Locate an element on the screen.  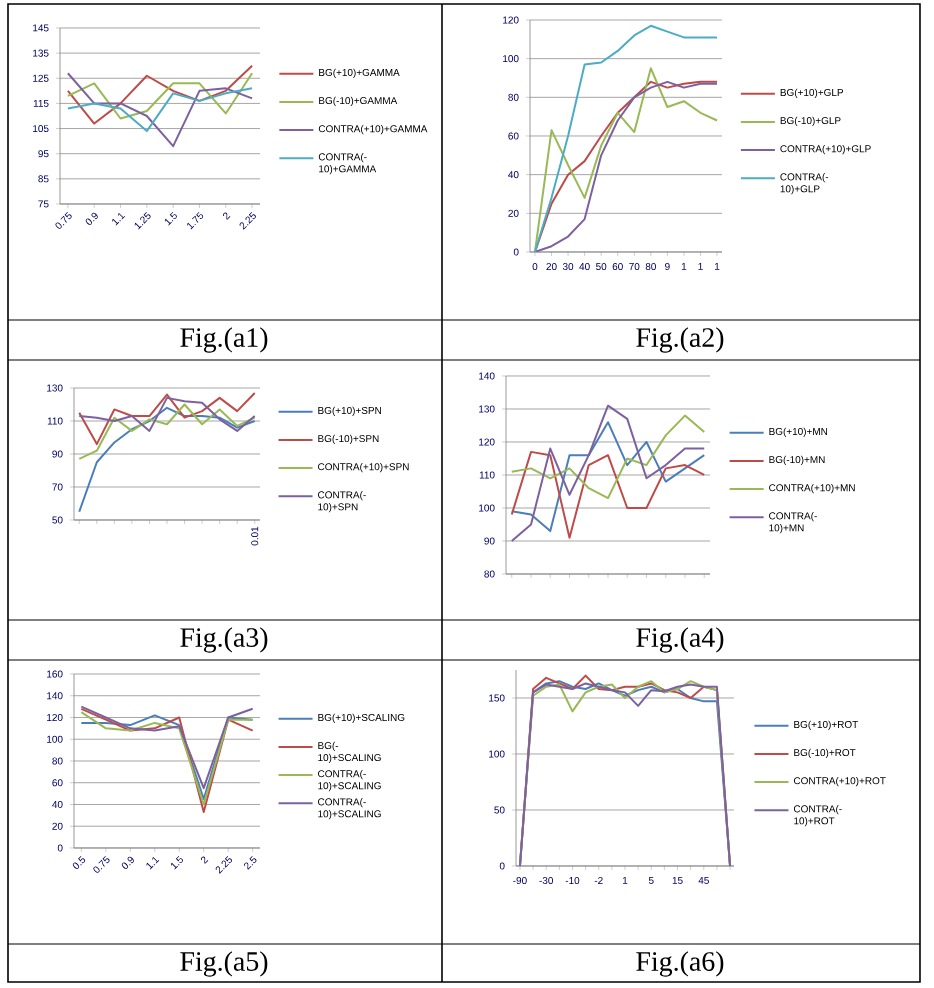
text: Fig.(a4) is located at coordinates (680, 640).